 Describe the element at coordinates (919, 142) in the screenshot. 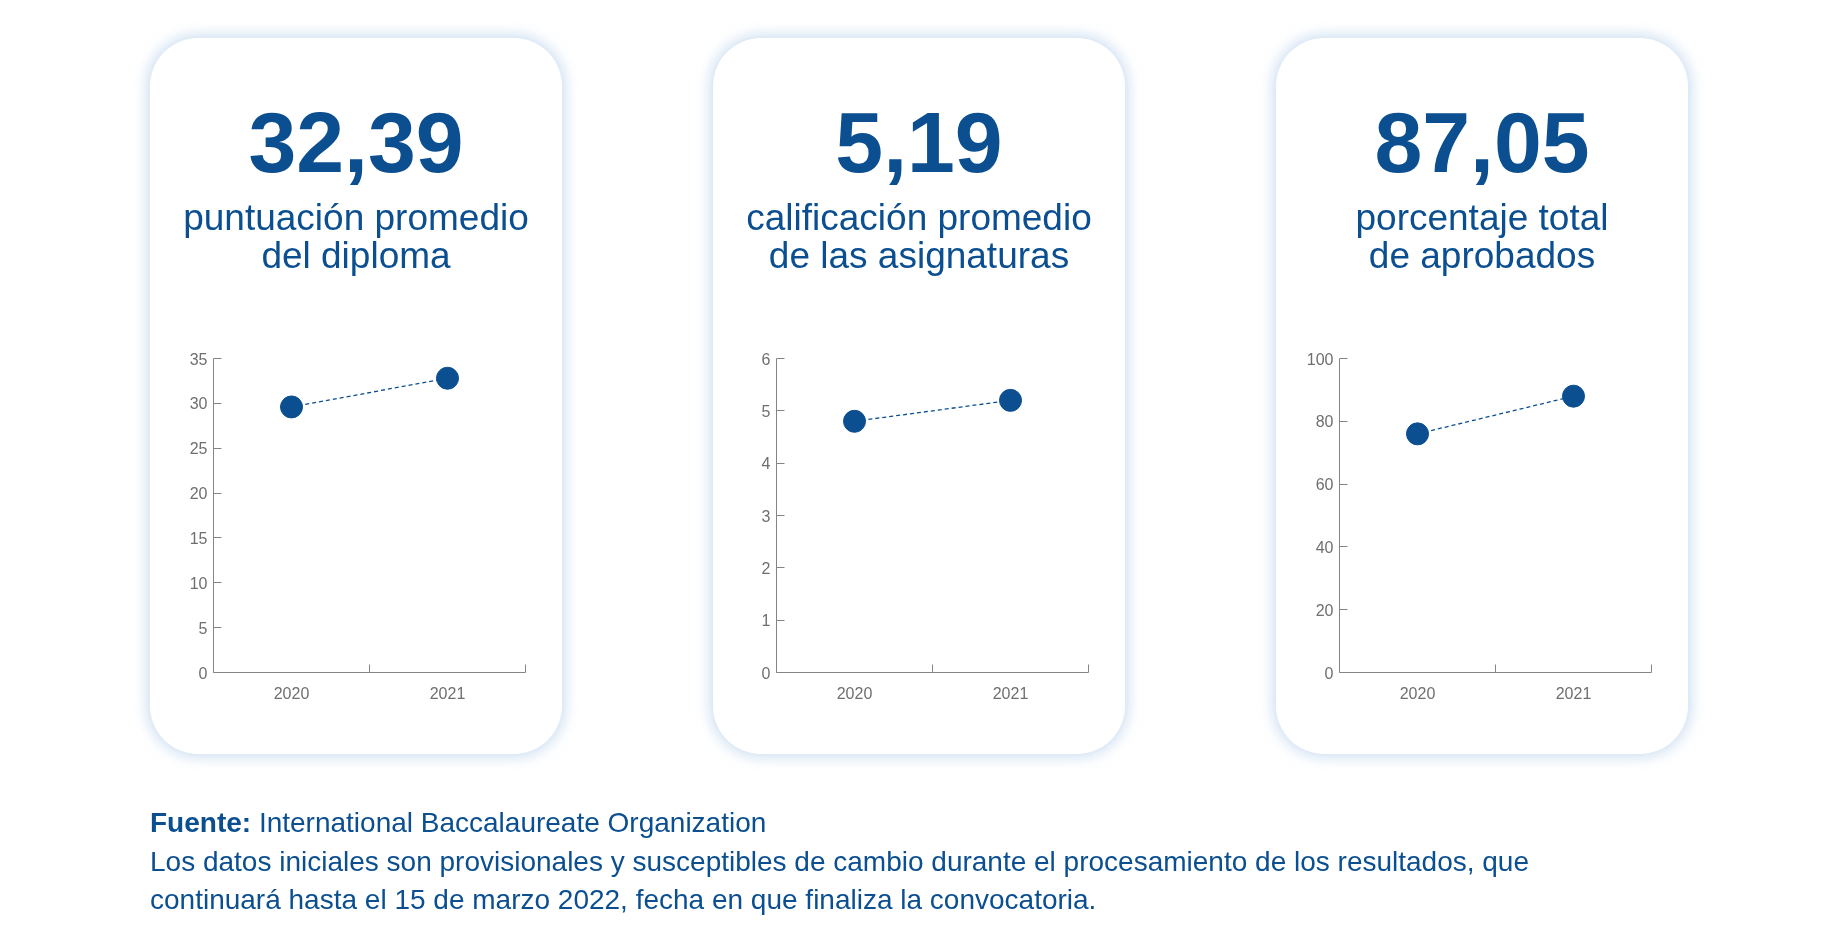

I see `chart-title: 5,19` at that location.